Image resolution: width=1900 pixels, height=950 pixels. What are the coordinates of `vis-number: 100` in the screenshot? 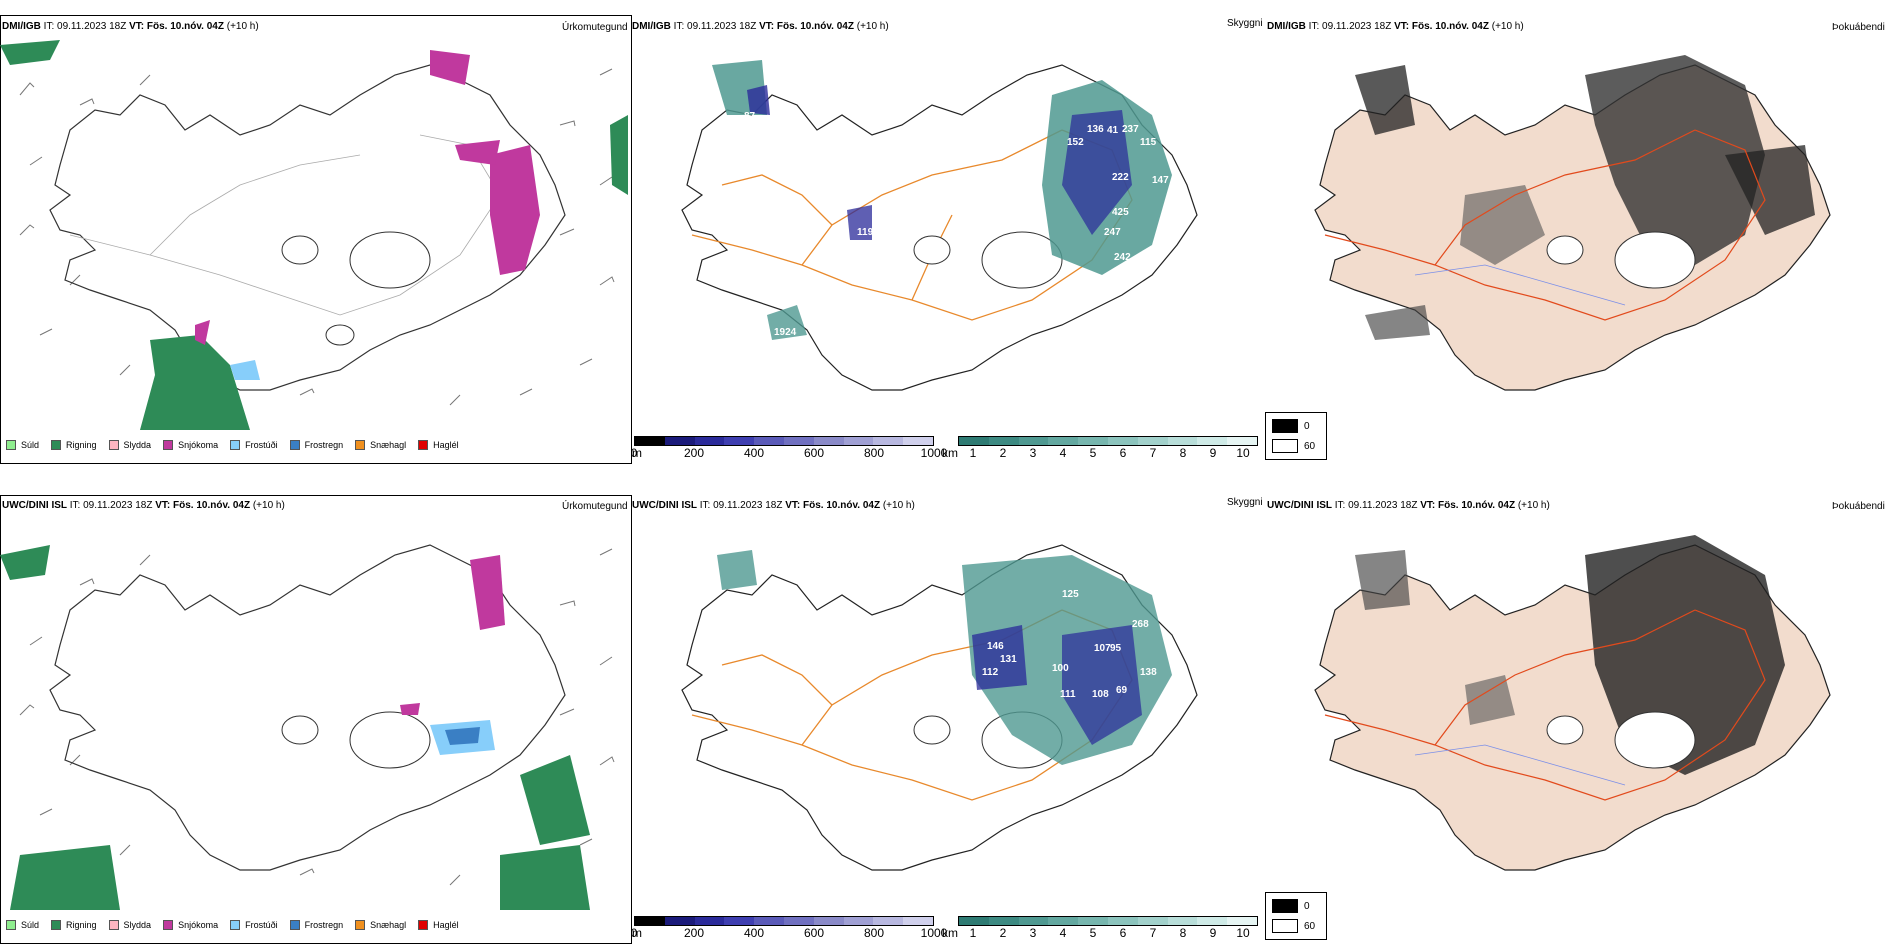 It's located at (1060, 668).